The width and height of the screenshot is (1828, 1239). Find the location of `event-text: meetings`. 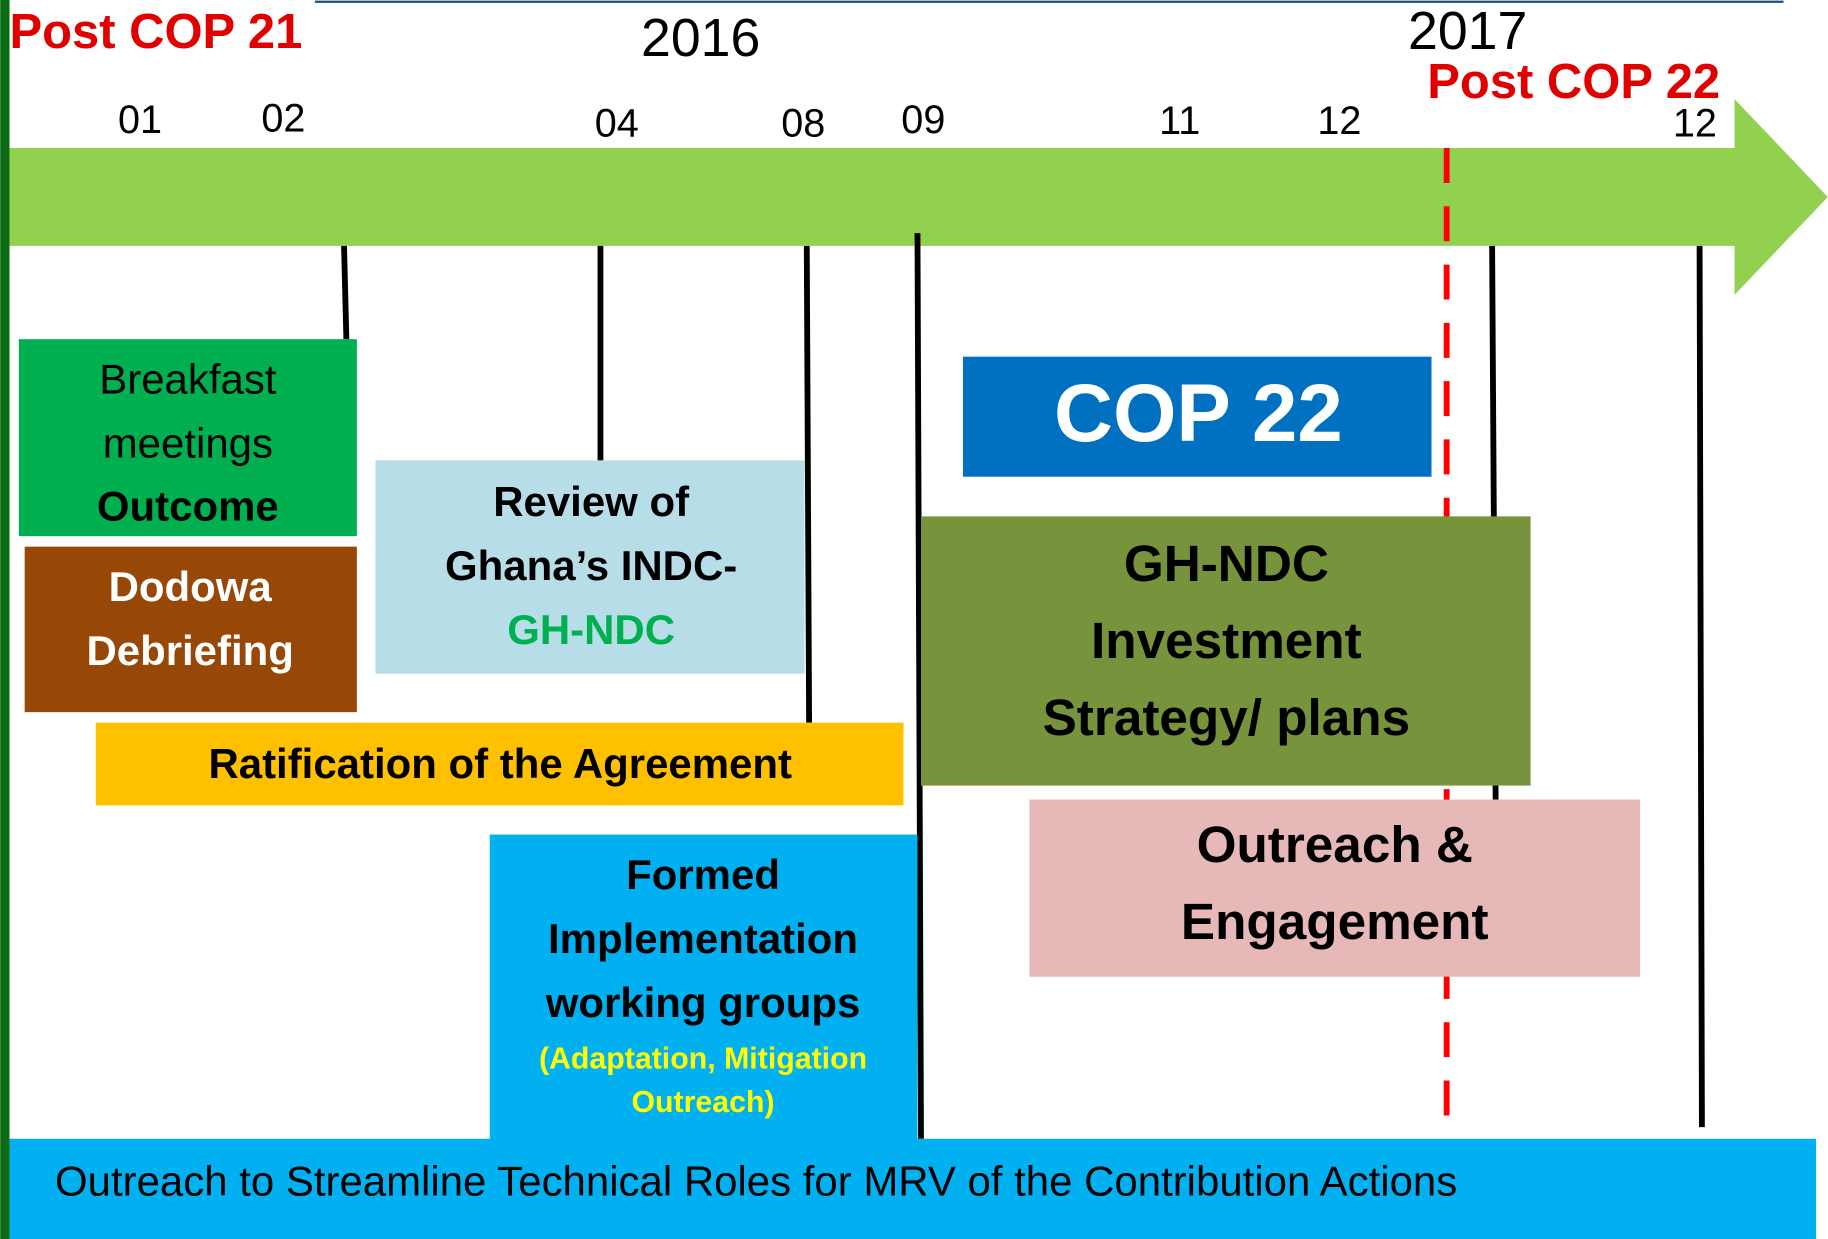

event-text: meetings is located at coordinates (188, 442).